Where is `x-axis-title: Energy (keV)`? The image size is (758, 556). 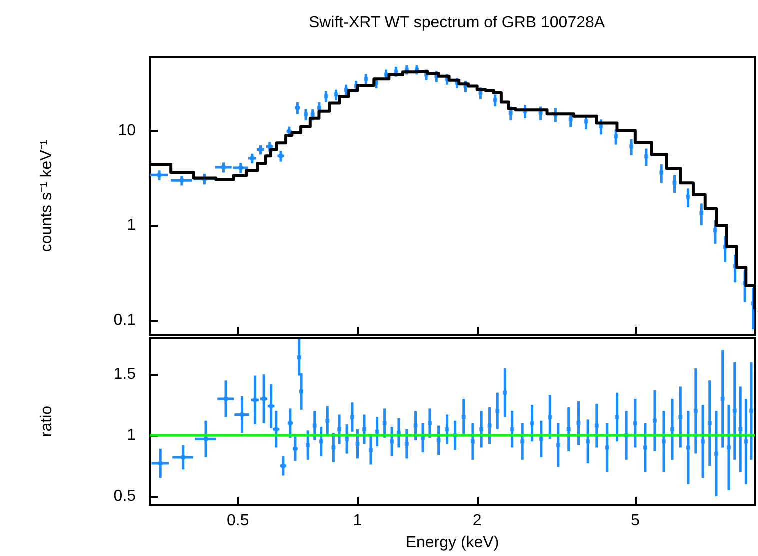 x-axis-title: Energy (keV) is located at coordinates (453, 543).